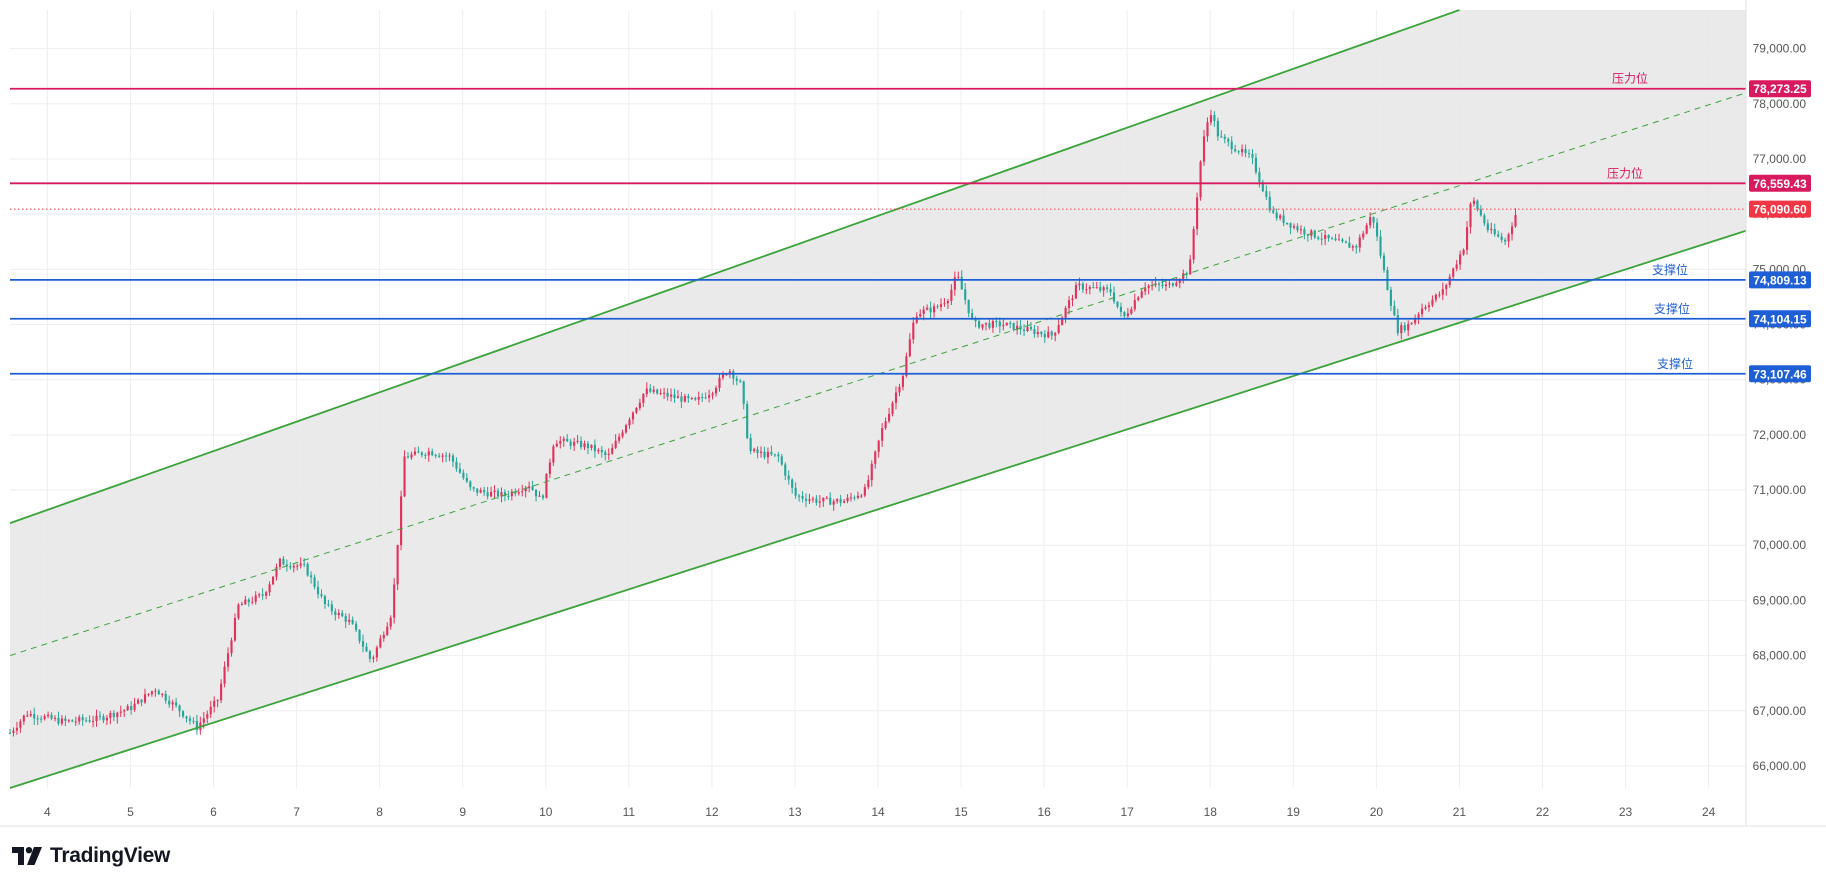 The image size is (1826, 891). I want to click on resistance-level-badge, so click(1780, 89).